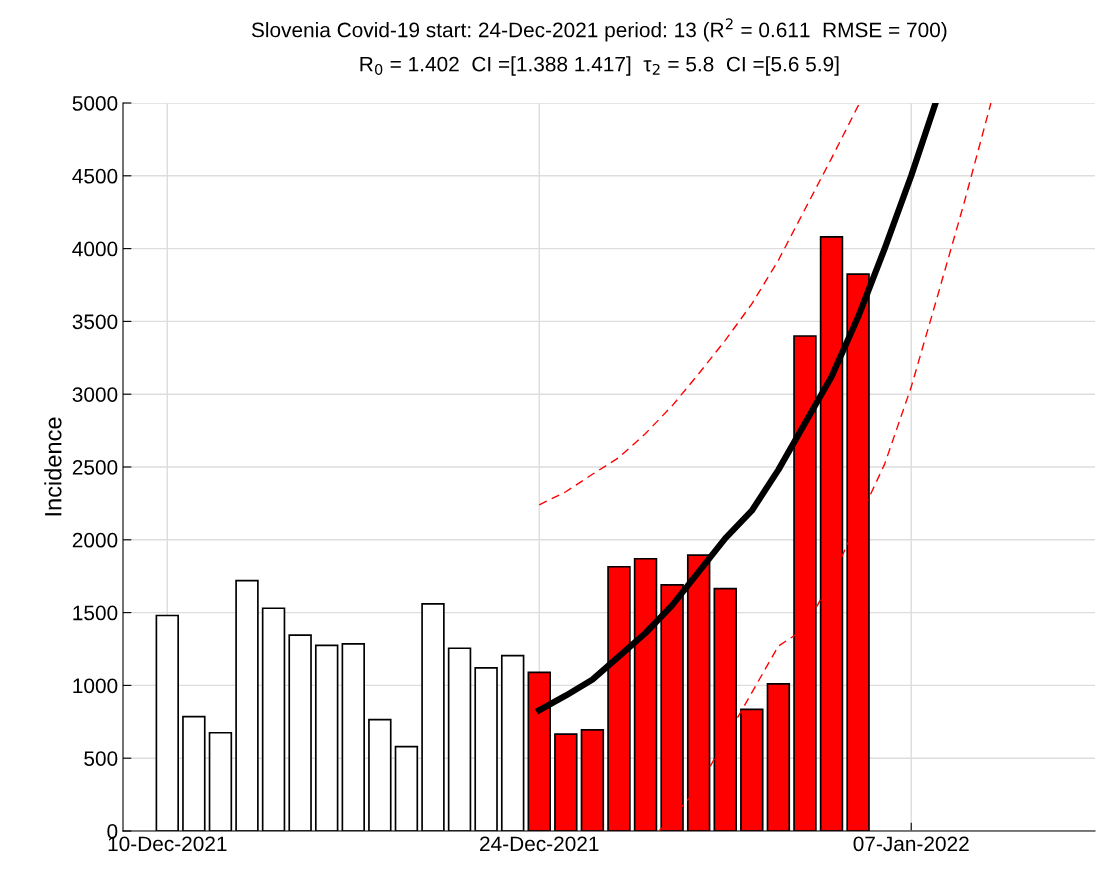  Describe the element at coordinates (911, 844) in the screenshot. I see `x-tick-label: 07-Jan-2022` at that location.